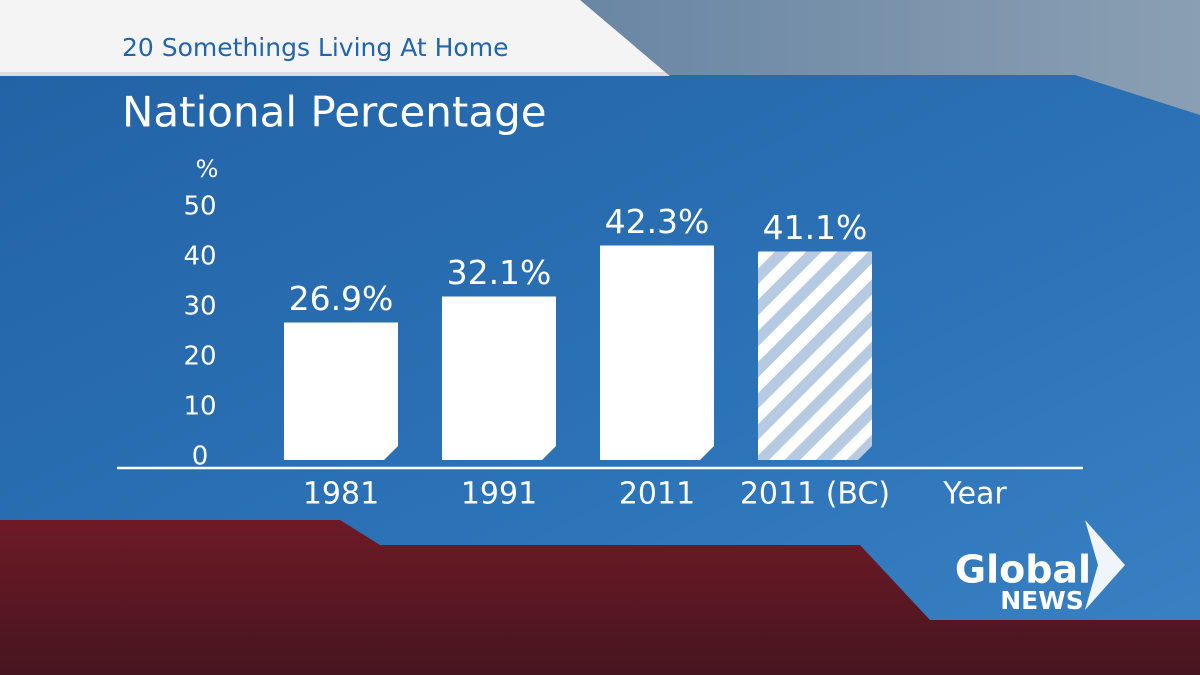 This screenshot has width=1200, height=675. Describe the element at coordinates (199, 307) in the screenshot. I see `y-tick-label: 30` at that location.